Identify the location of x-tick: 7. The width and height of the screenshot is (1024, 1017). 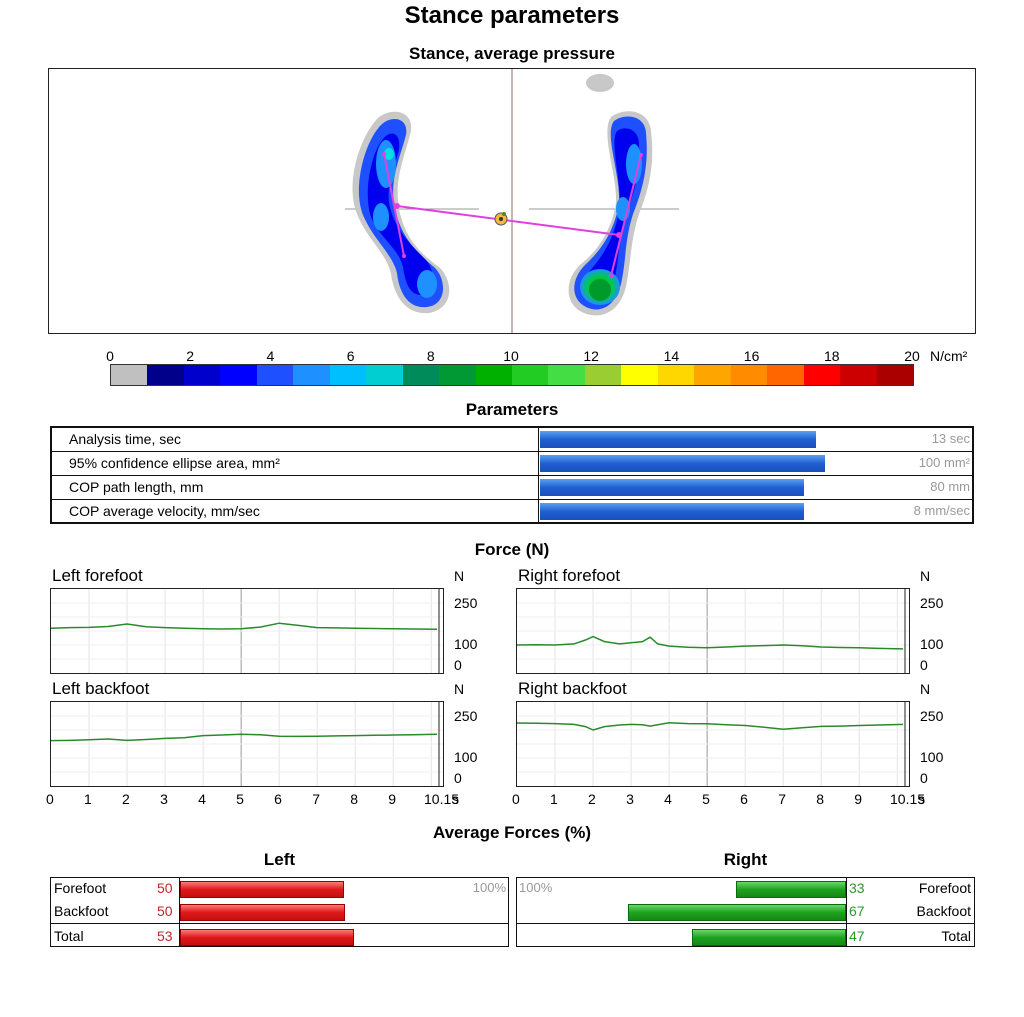
(782, 799).